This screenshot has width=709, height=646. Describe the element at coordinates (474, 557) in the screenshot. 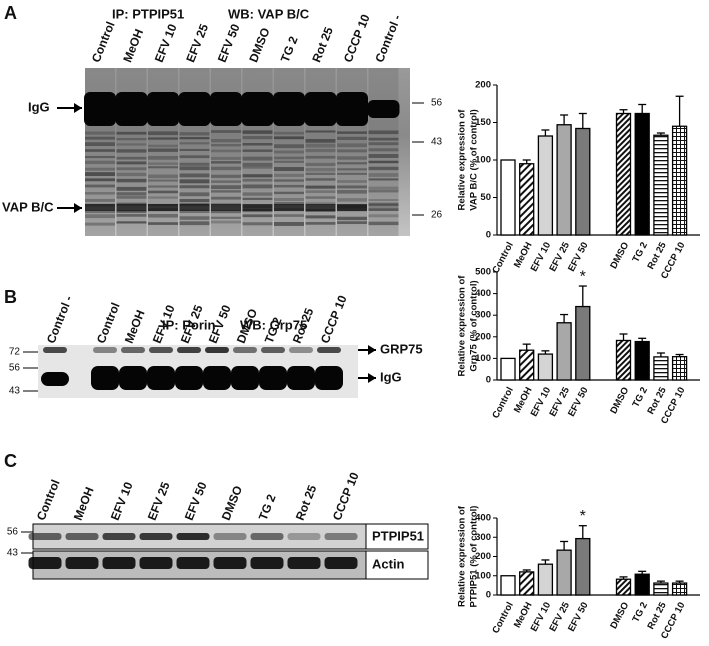

I see `y-axis-label: PTPIP51 (% of control)` at that location.